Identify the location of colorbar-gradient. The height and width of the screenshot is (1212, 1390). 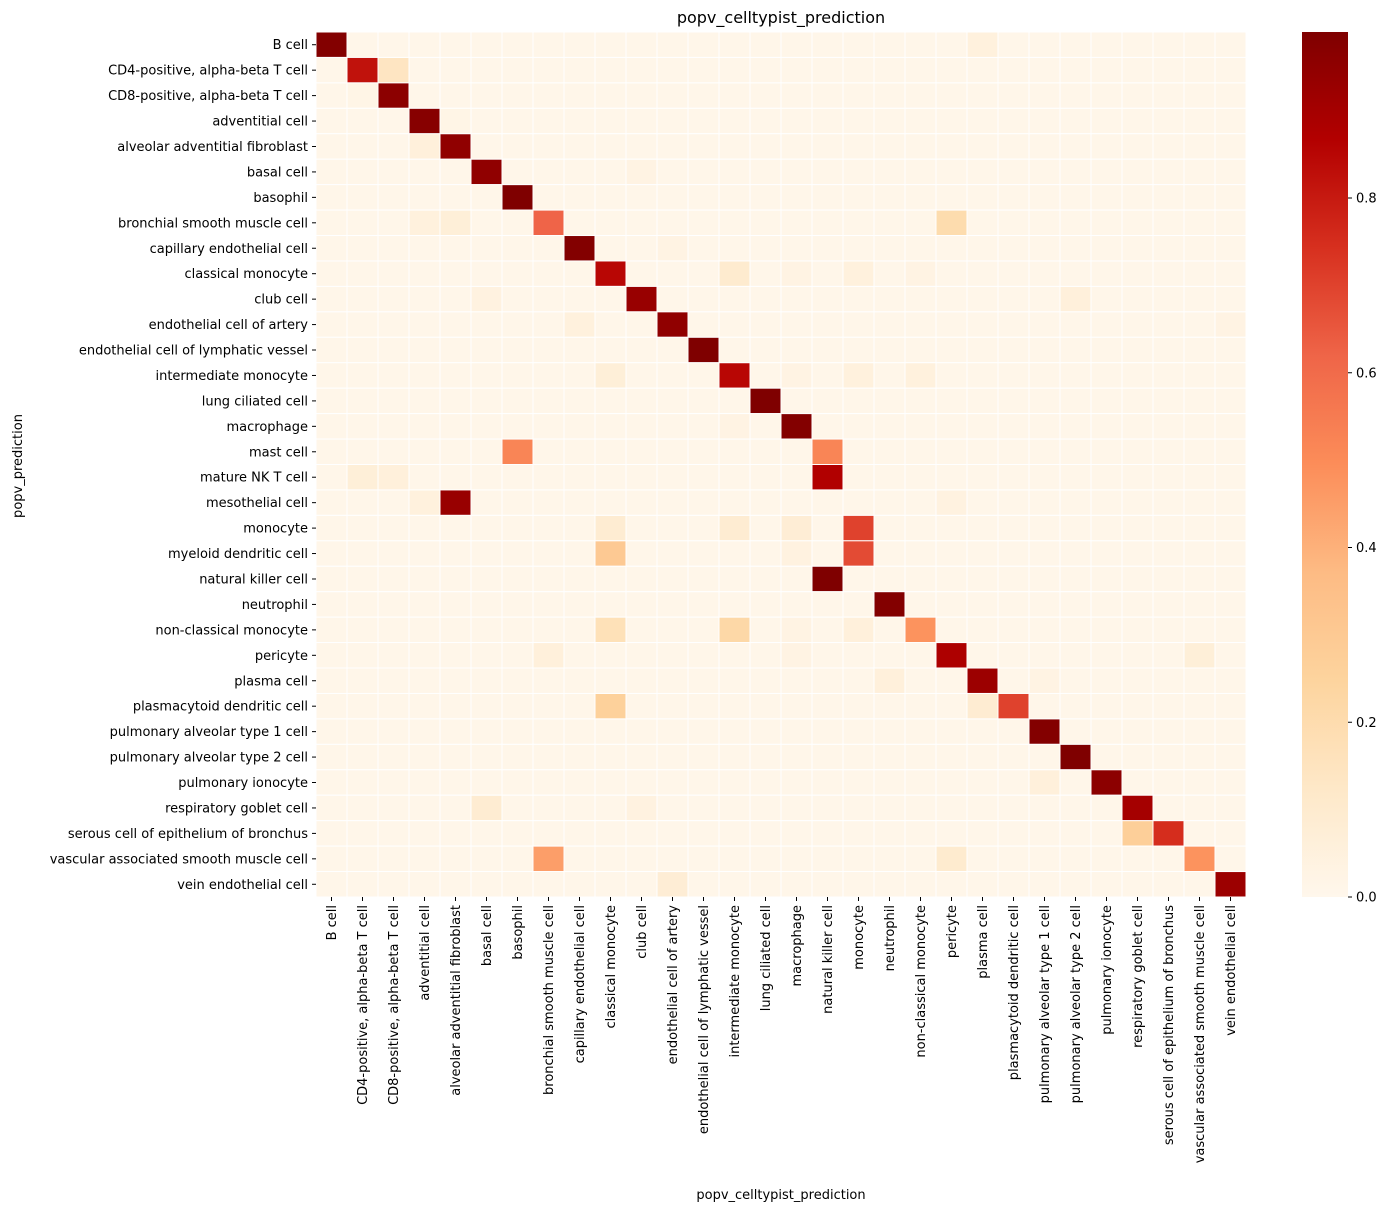
(1325, 464).